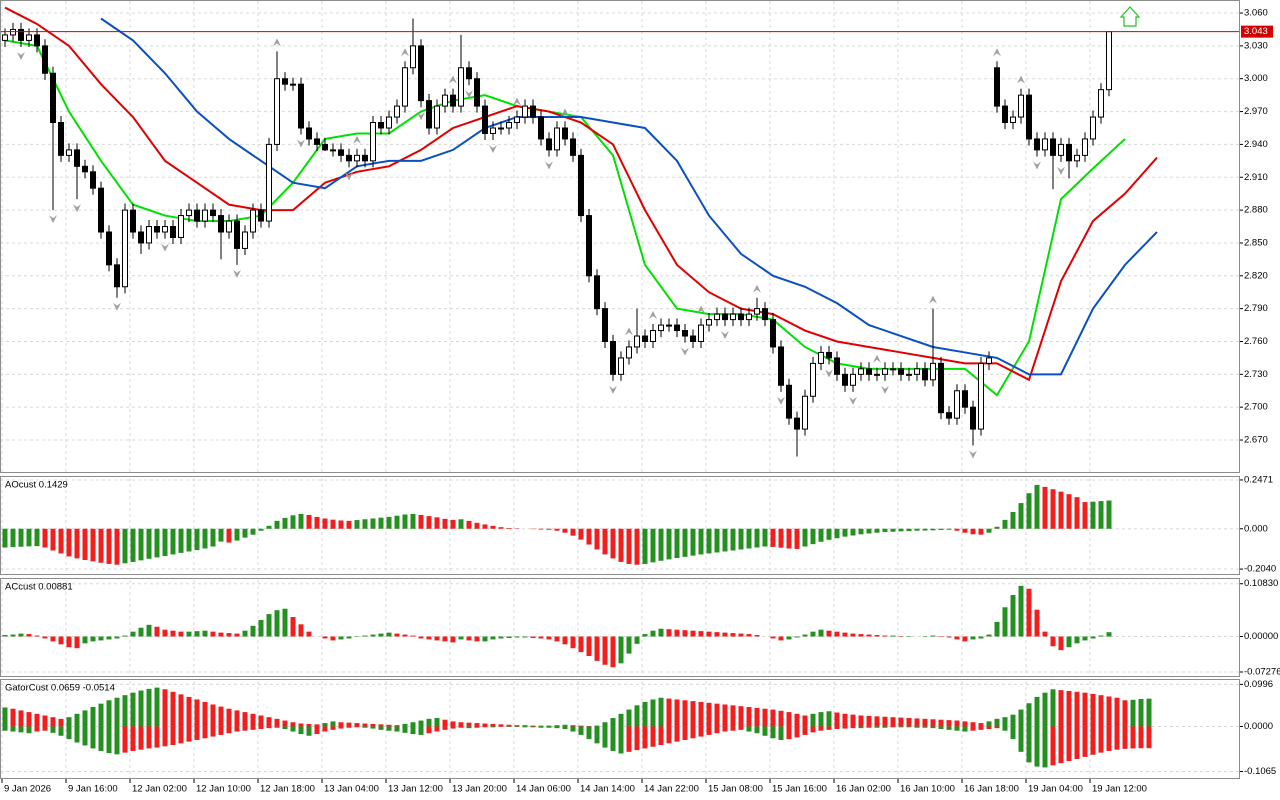  I want to click on signal-arrow, so click(1130, 16).